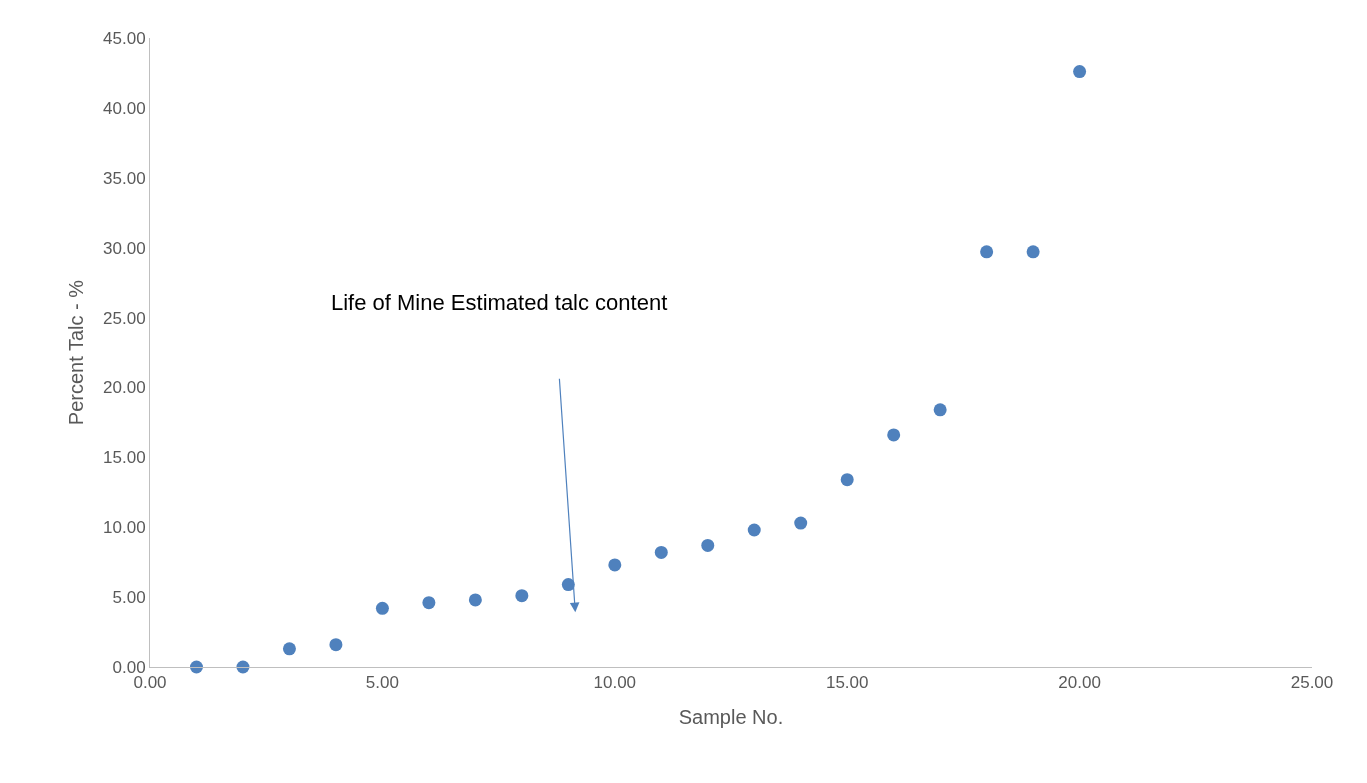  What do you see at coordinates (847, 683) in the screenshot?
I see `x-tick-label: 15.00` at bounding box center [847, 683].